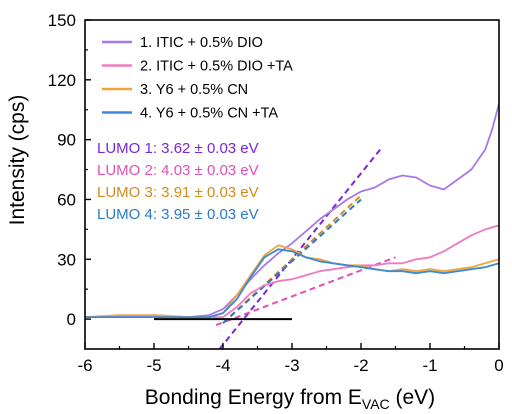  What do you see at coordinates (360, 365) in the screenshot?
I see `x-tick-label: -2` at bounding box center [360, 365].